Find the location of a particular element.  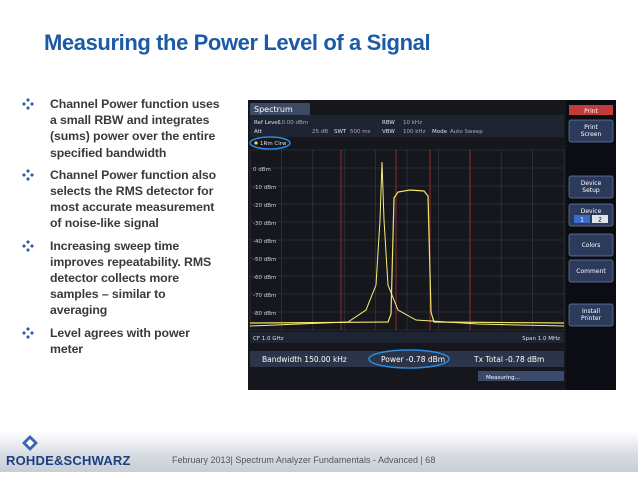

result-bandwidth: Bandwidth 150.00 kHz is located at coordinates (304, 359).